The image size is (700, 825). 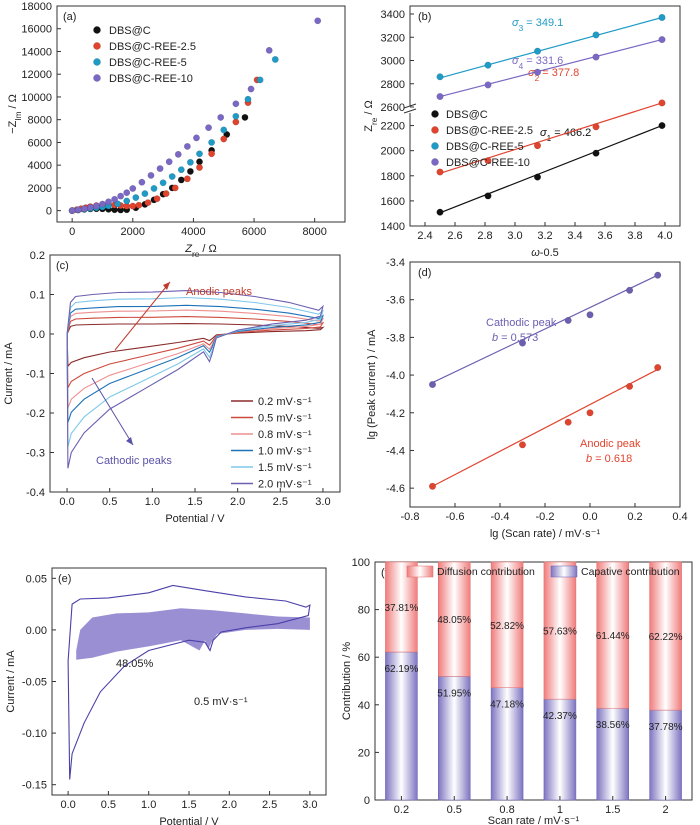 I want to click on y-tick-label-c: -0.3, so click(x=35, y=454).